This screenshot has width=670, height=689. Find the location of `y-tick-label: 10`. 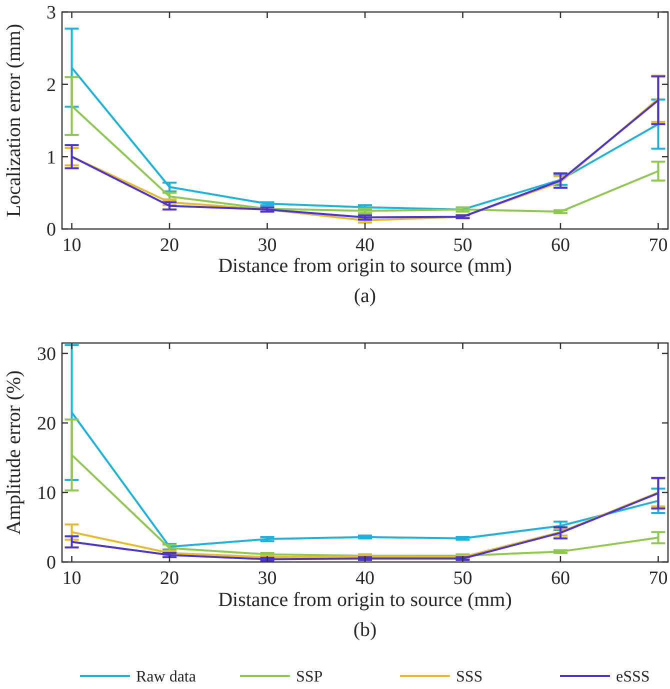

y-tick-label: 10 is located at coordinates (46, 493).